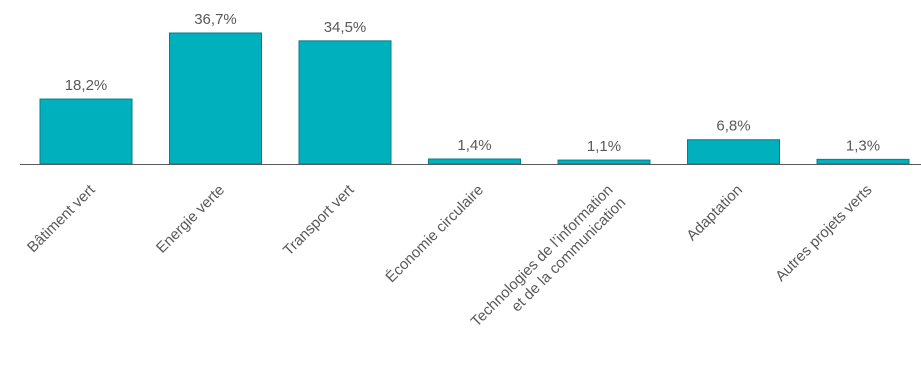  Describe the element at coordinates (568, 254) in the screenshot. I see `category-label-line: et de la communication` at that location.